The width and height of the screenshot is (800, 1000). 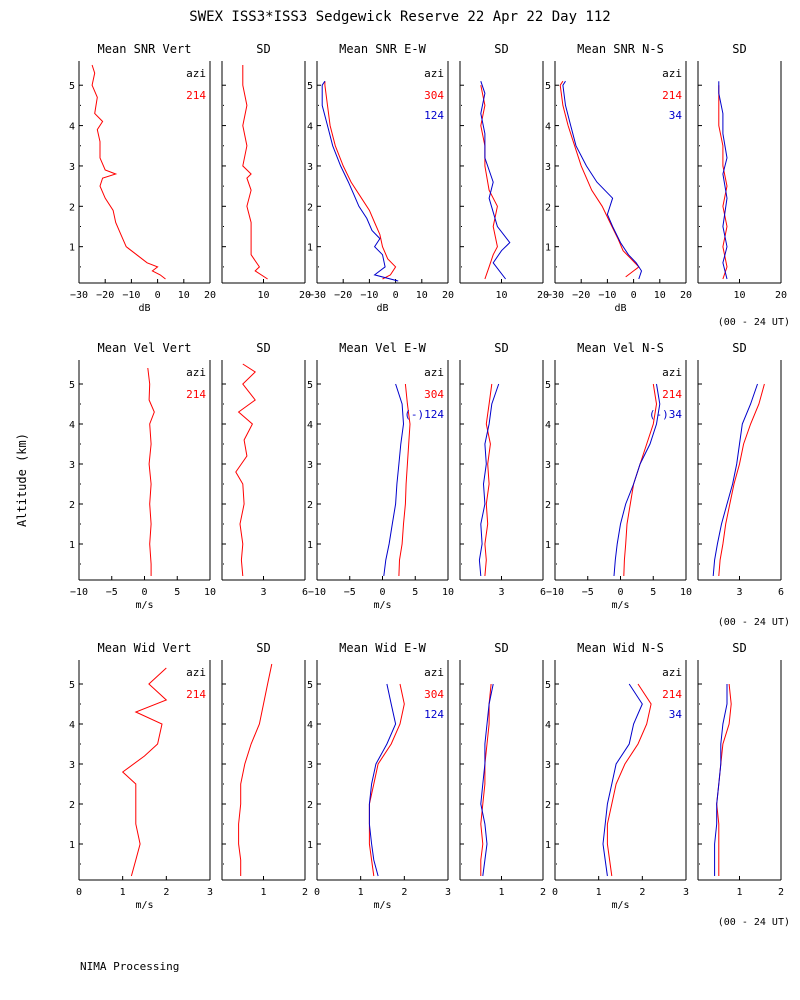 What do you see at coordinates (145, 49) in the screenshot?
I see `panel-title: Mean SNR Vert` at bounding box center [145, 49].